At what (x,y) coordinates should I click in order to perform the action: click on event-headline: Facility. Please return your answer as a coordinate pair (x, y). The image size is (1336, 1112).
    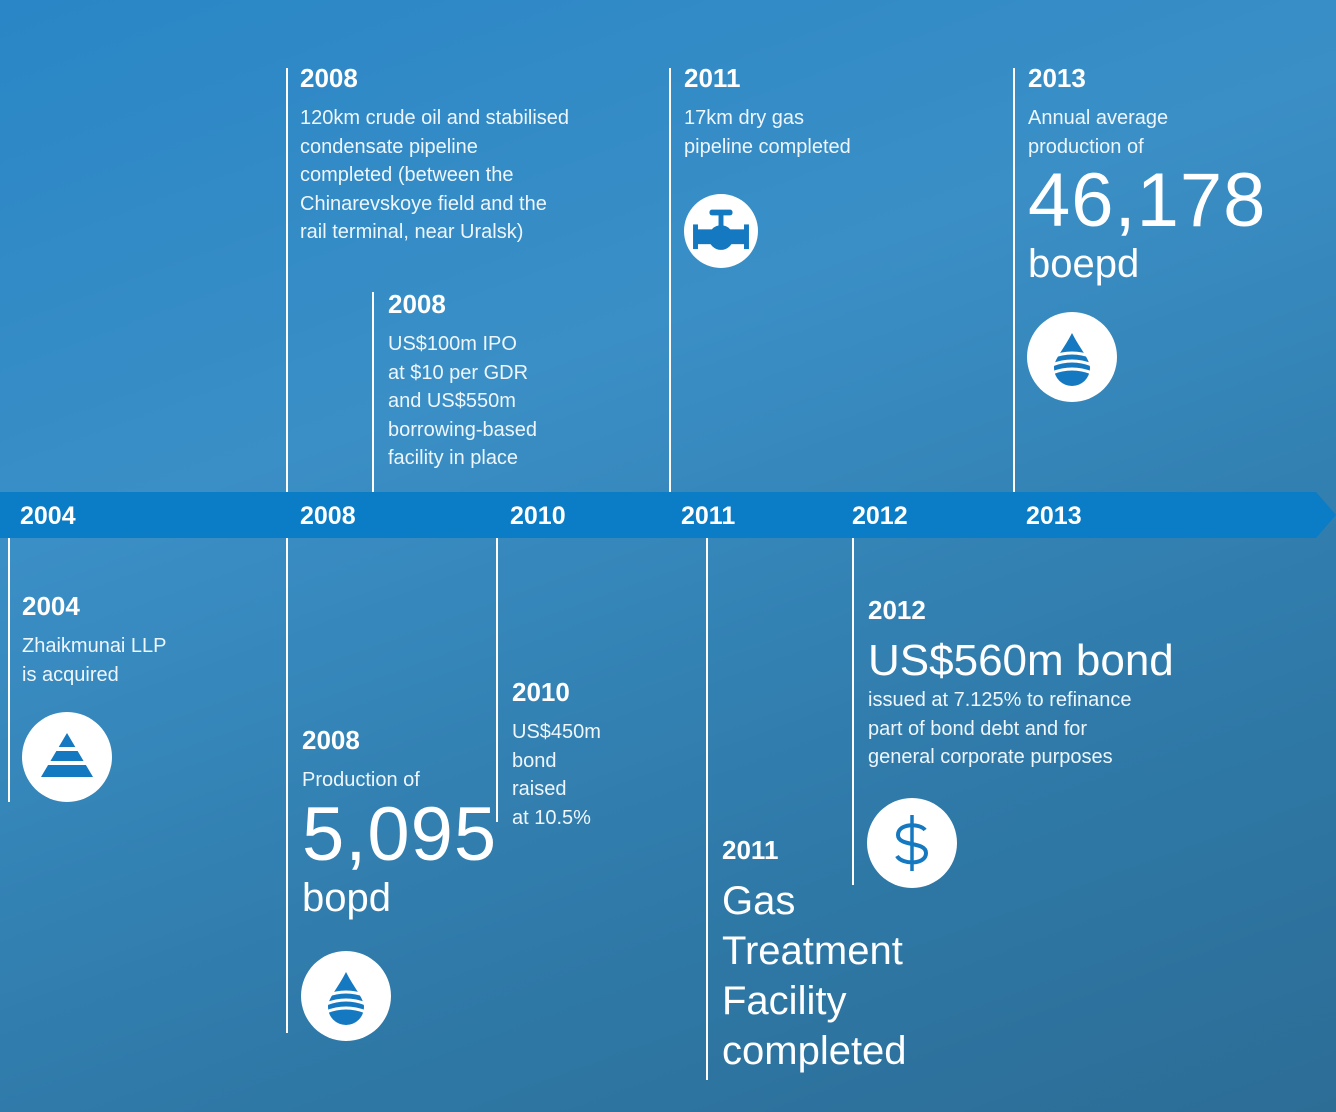
    Looking at the image, I should click on (784, 1001).